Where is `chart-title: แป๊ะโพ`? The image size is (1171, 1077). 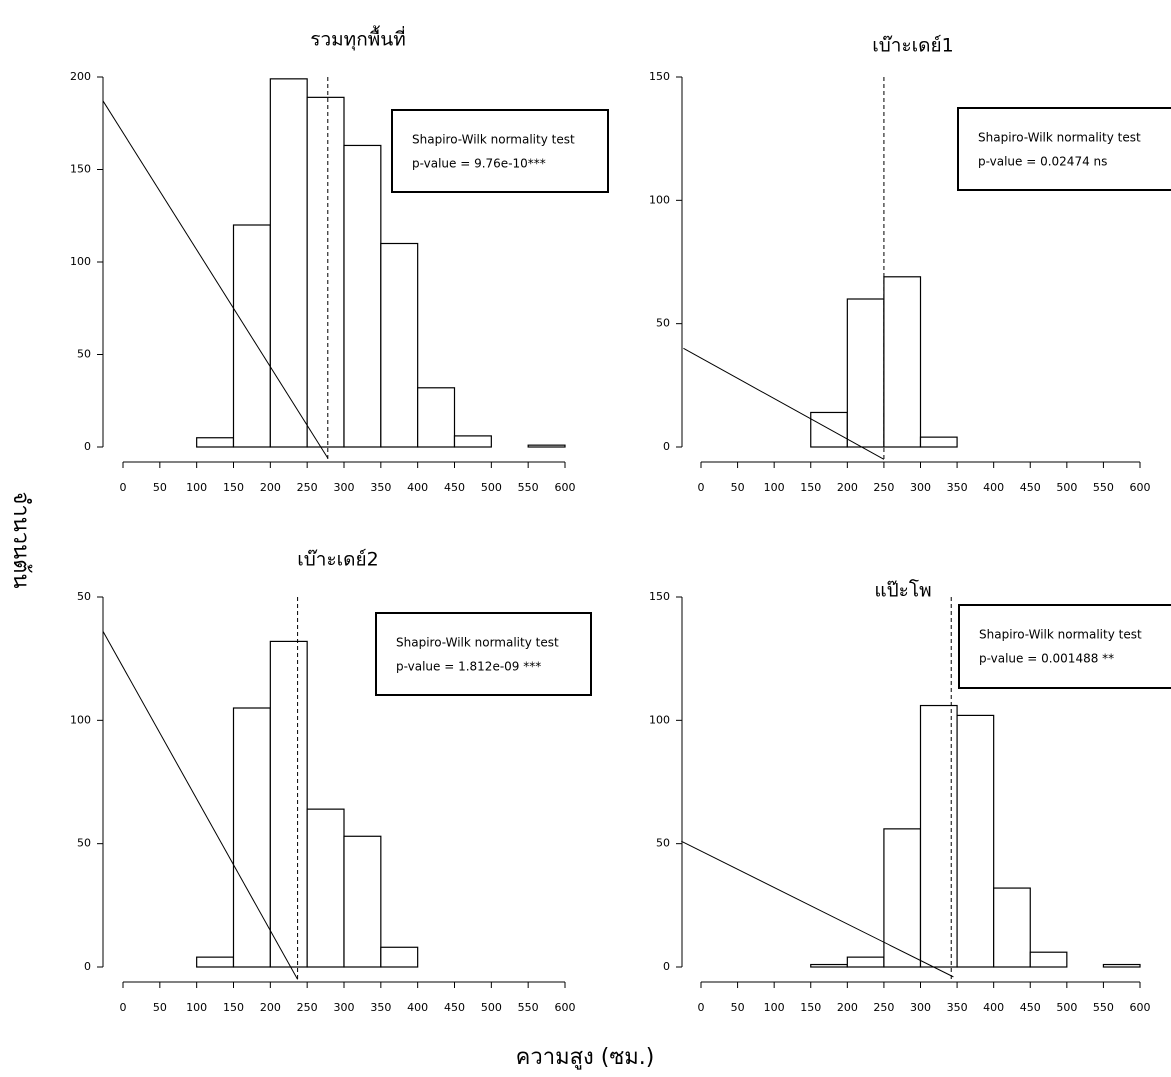 chart-title: แป๊ะโพ is located at coordinates (902, 590).